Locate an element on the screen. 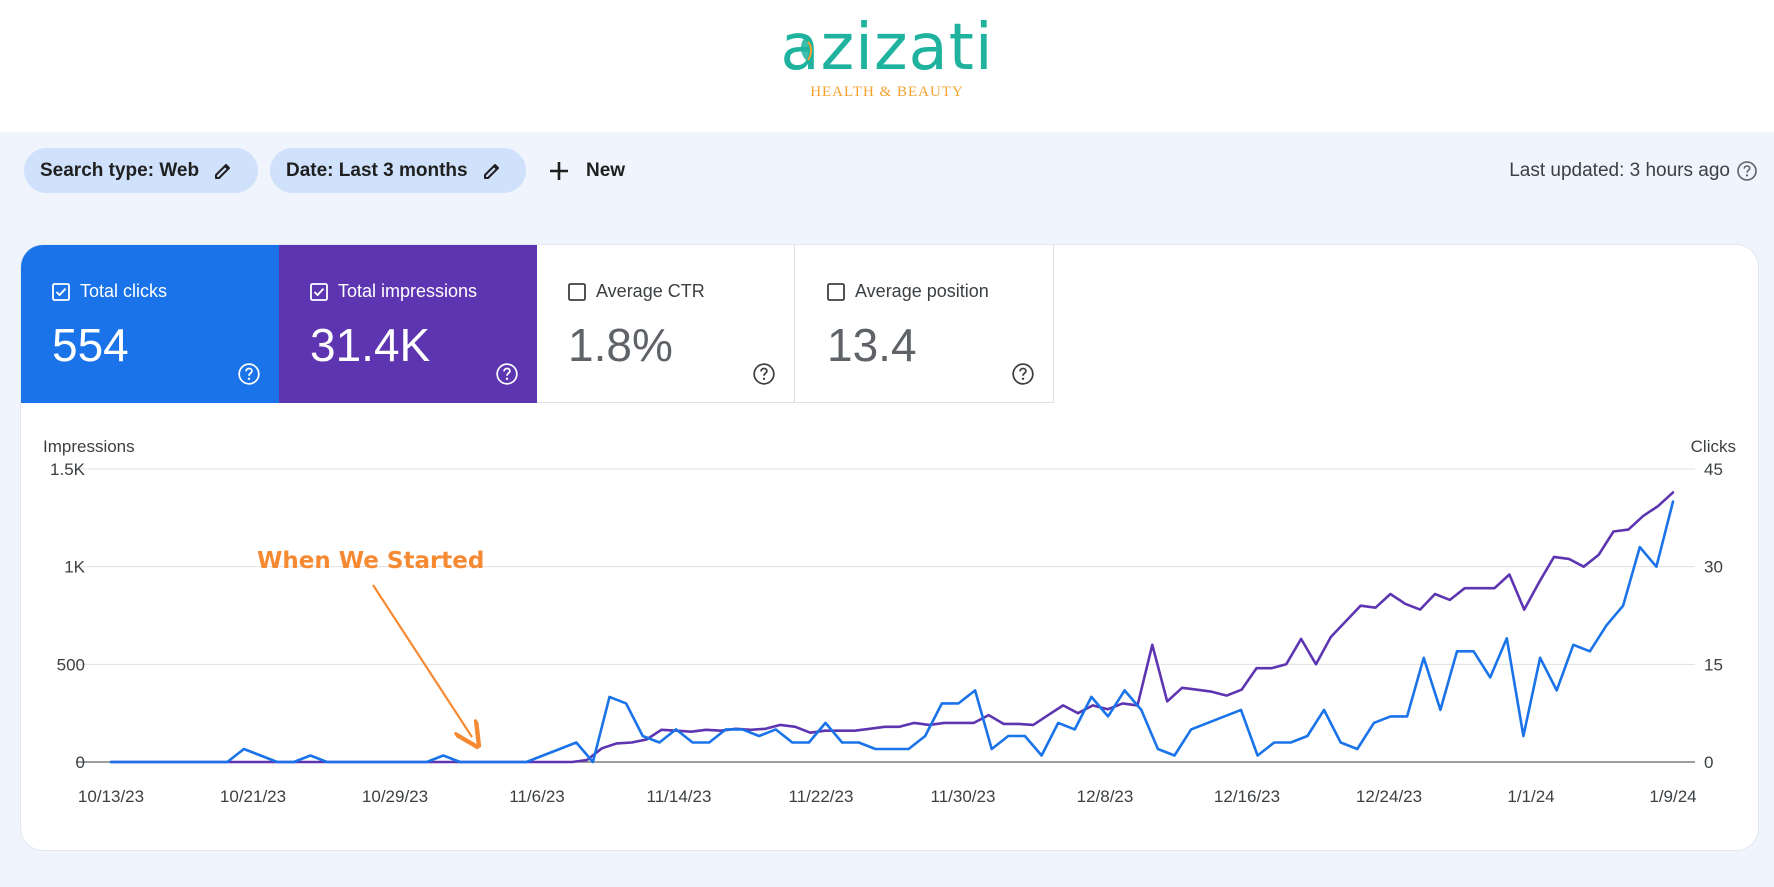  metric-value: 31.4K is located at coordinates (370, 345).